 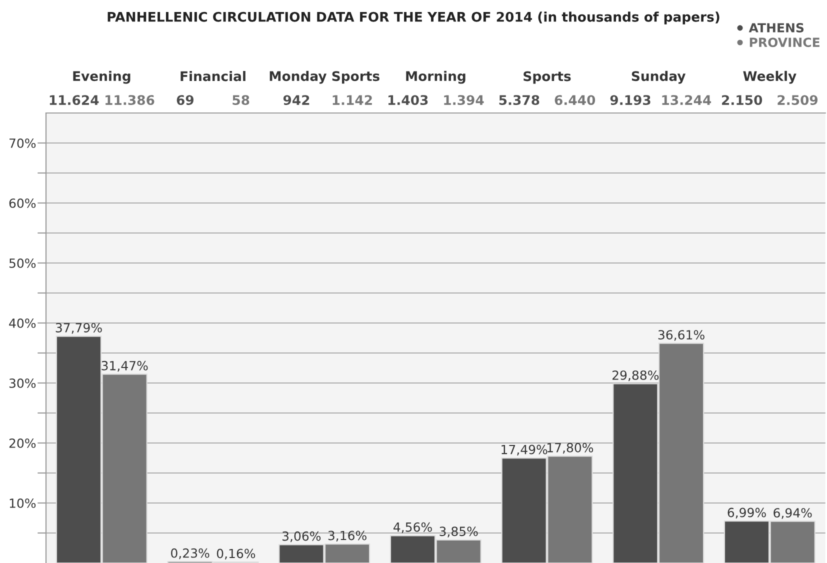 What do you see at coordinates (325, 77) in the screenshot?
I see `x-tick-label: Monday Sports` at bounding box center [325, 77].